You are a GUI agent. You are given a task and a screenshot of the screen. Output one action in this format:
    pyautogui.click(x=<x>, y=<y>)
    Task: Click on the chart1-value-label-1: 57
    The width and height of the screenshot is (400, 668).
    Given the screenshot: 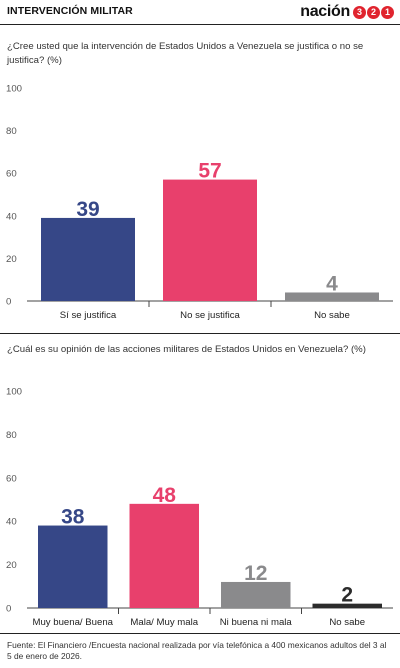 What is the action you would take?
    pyautogui.click(x=209, y=171)
    